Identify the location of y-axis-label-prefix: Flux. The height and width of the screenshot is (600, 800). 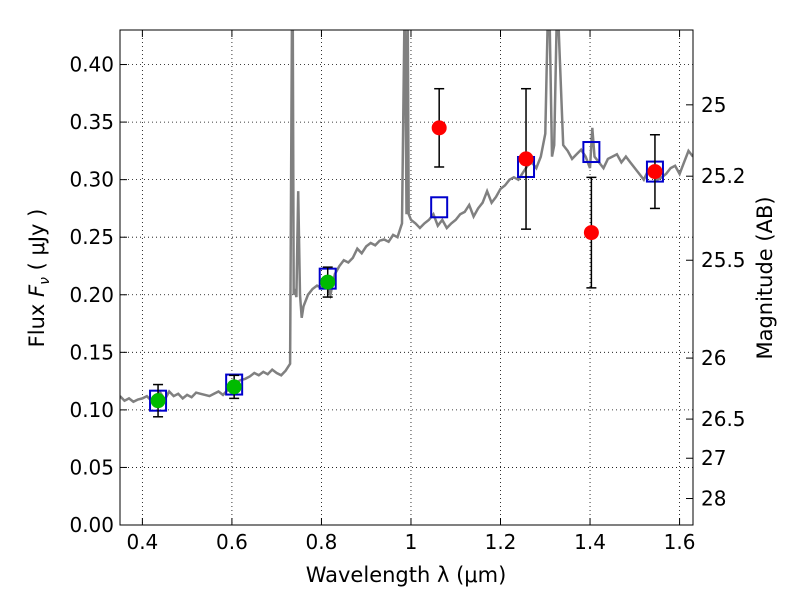
(37, 322).